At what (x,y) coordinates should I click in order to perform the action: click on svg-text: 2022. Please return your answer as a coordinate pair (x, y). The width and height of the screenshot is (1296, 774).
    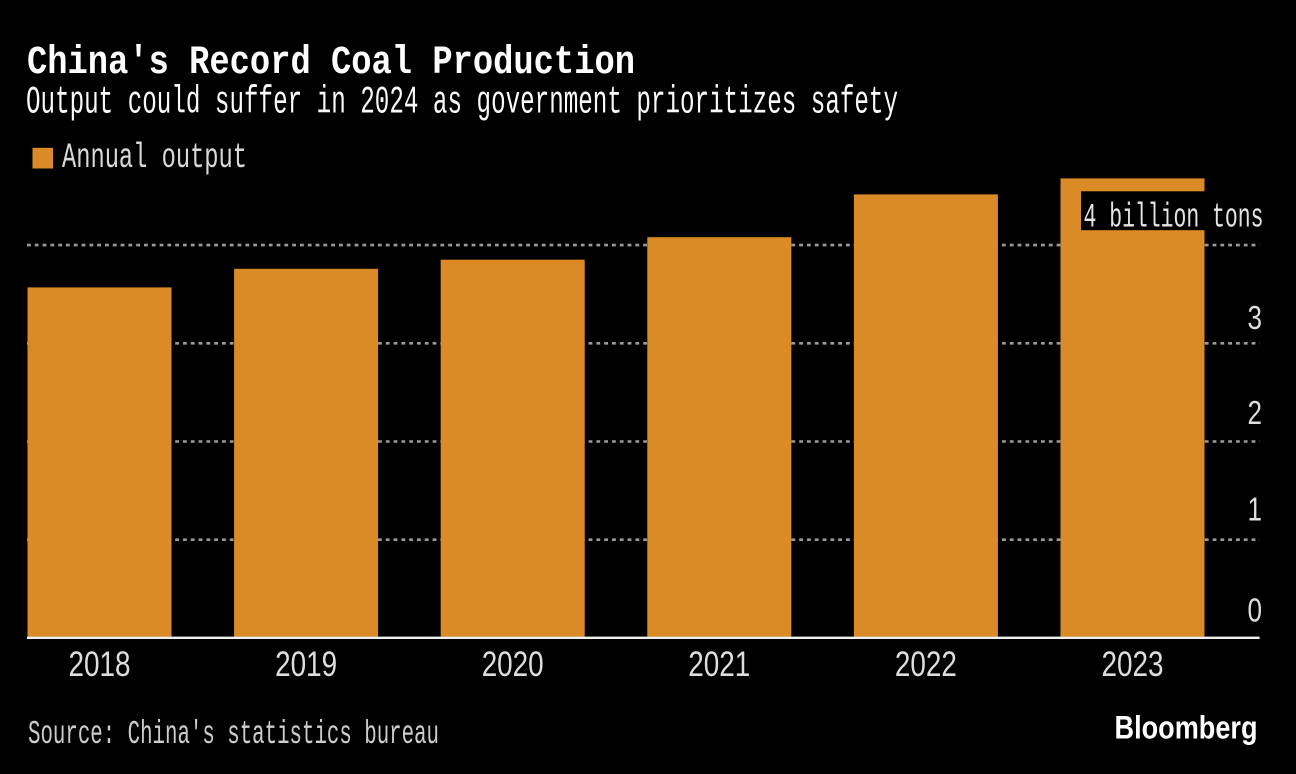
    Looking at the image, I should click on (926, 664).